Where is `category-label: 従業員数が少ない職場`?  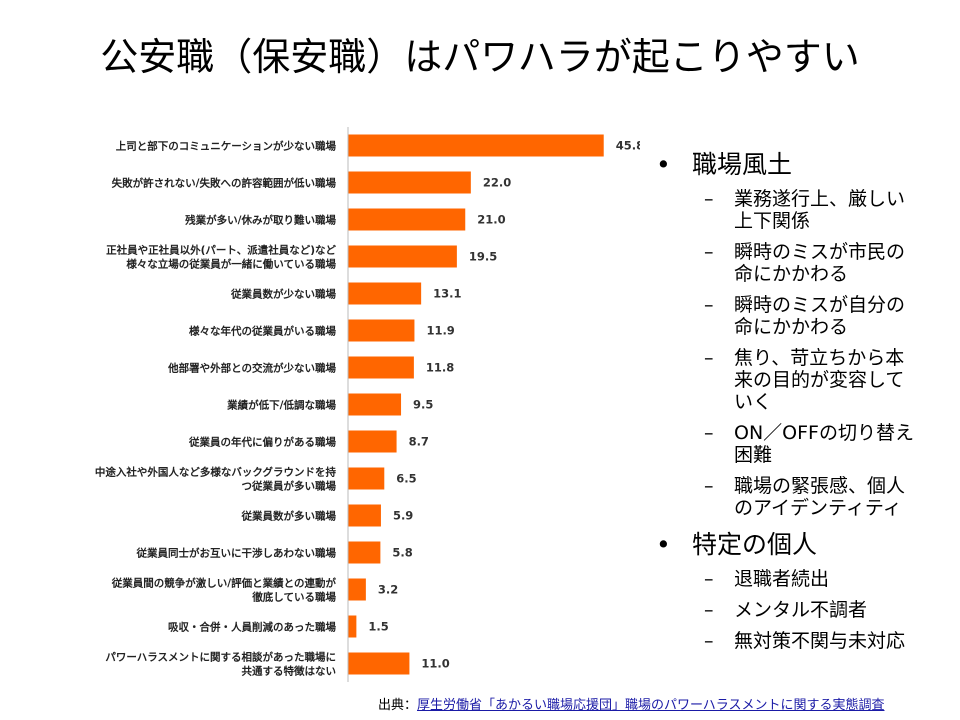
category-label: 従業員数が少ない職場 is located at coordinates (283, 294).